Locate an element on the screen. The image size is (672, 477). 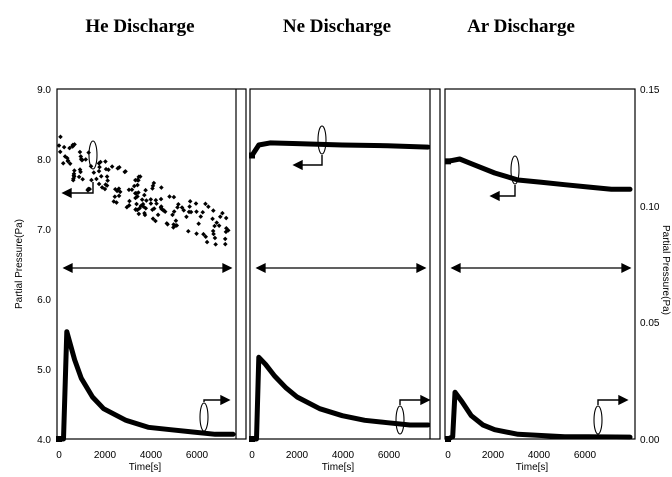
y-tick-right: 0.00 is located at coordinates (650, 440).